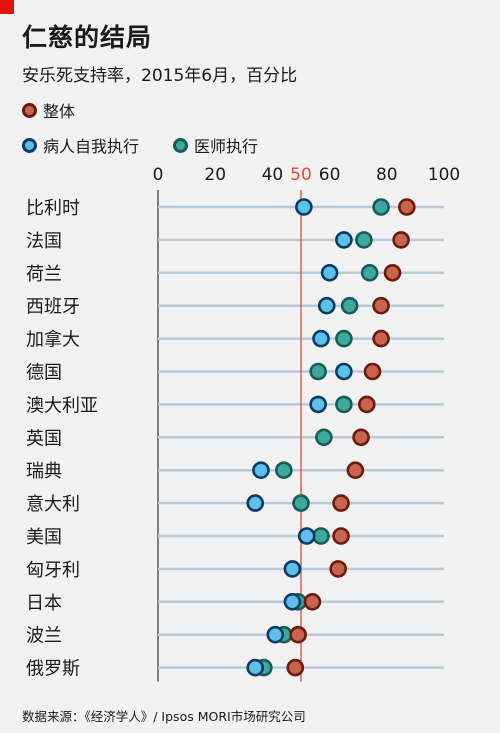 The image size is (500, 733). Describe the element at coordinates (164, 716) in the screenshot. I see `source-note: 数据来源：《经济学人》/ Ipsos MORI市场研究公司` at that location.